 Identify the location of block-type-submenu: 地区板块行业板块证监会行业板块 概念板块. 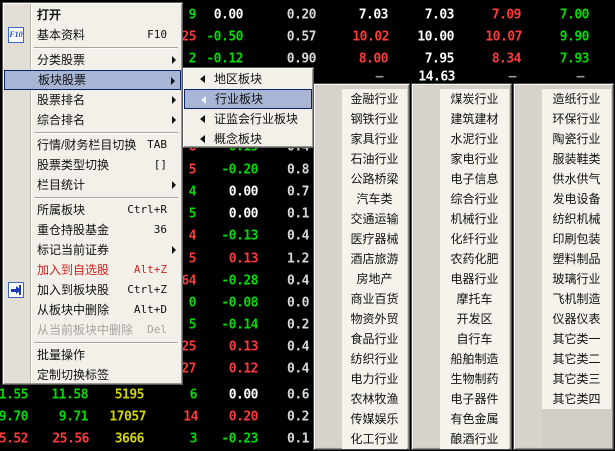
(248, 107).